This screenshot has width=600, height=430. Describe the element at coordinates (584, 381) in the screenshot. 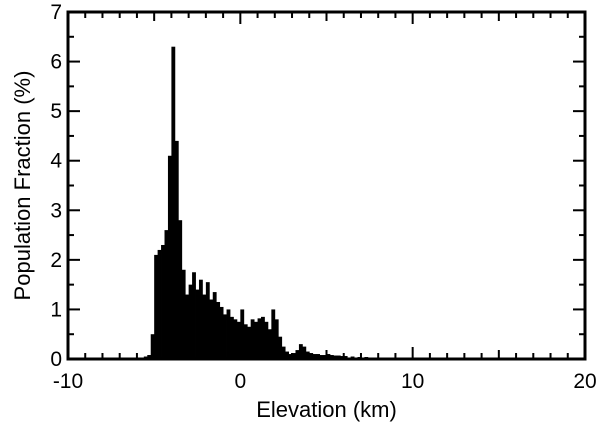

I see `x-tick-label: 20` at that location.